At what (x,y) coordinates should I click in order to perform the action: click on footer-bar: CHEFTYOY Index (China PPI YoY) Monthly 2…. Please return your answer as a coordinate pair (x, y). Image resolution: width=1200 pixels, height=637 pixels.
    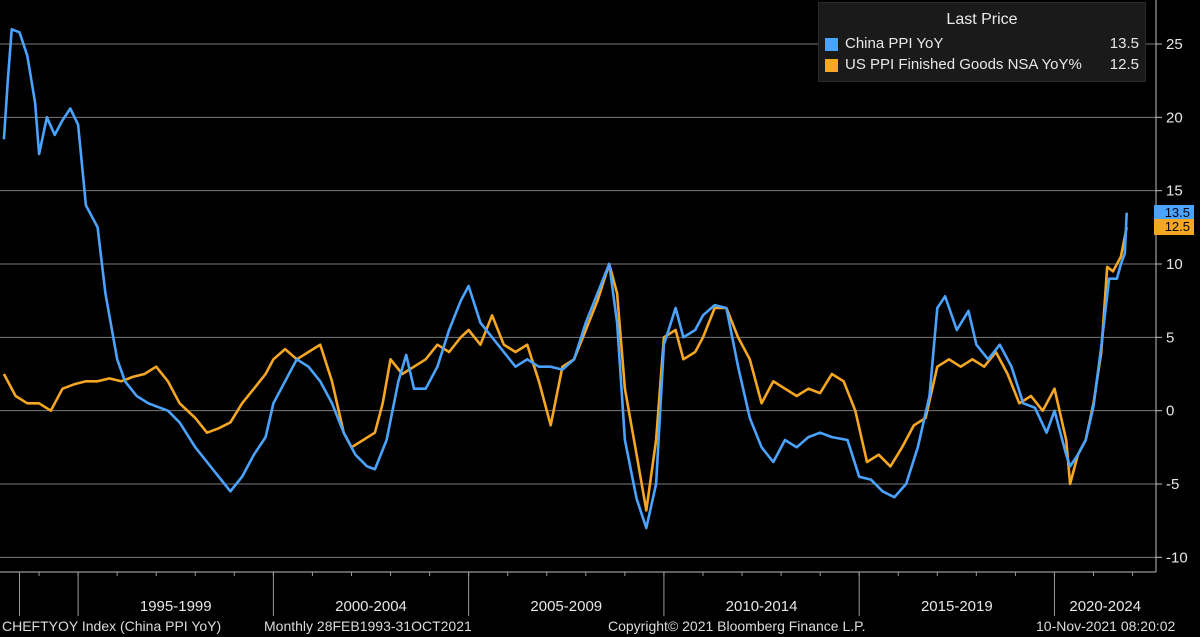
    Looking at the image, I should click on (600, 626).